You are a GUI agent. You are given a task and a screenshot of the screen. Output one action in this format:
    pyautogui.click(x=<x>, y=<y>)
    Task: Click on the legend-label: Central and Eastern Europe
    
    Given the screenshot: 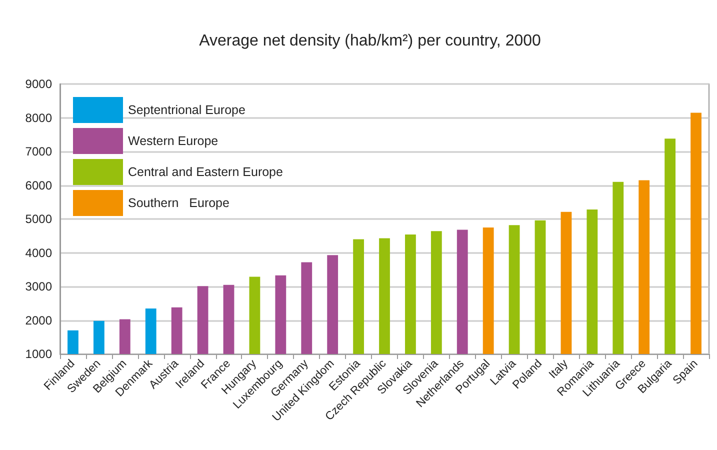 What is the action you would take?
    pyautogui.click(x=206, y=172)
    